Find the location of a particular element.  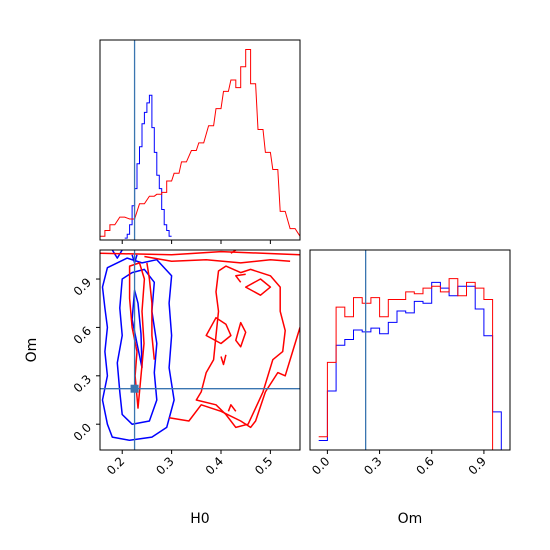

x-tick-label: 0.5 is located at coordinates (263, 465).